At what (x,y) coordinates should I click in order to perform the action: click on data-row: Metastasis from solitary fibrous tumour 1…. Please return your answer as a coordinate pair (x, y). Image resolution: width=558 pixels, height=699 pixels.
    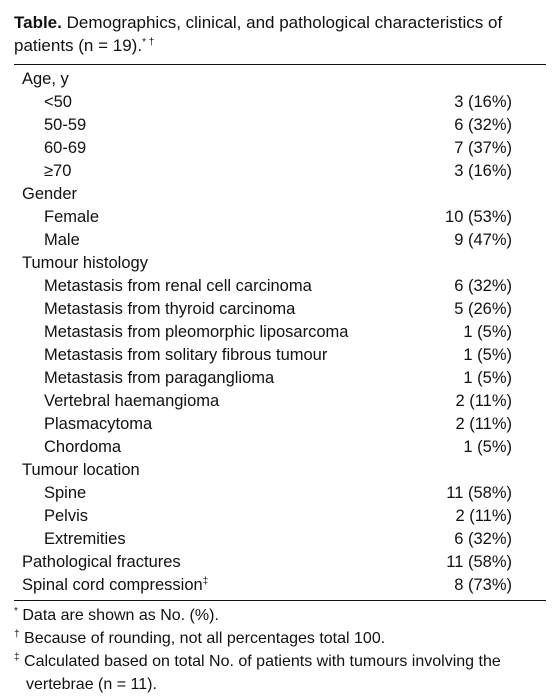
    Looking at the image, I should click on (263, 355).